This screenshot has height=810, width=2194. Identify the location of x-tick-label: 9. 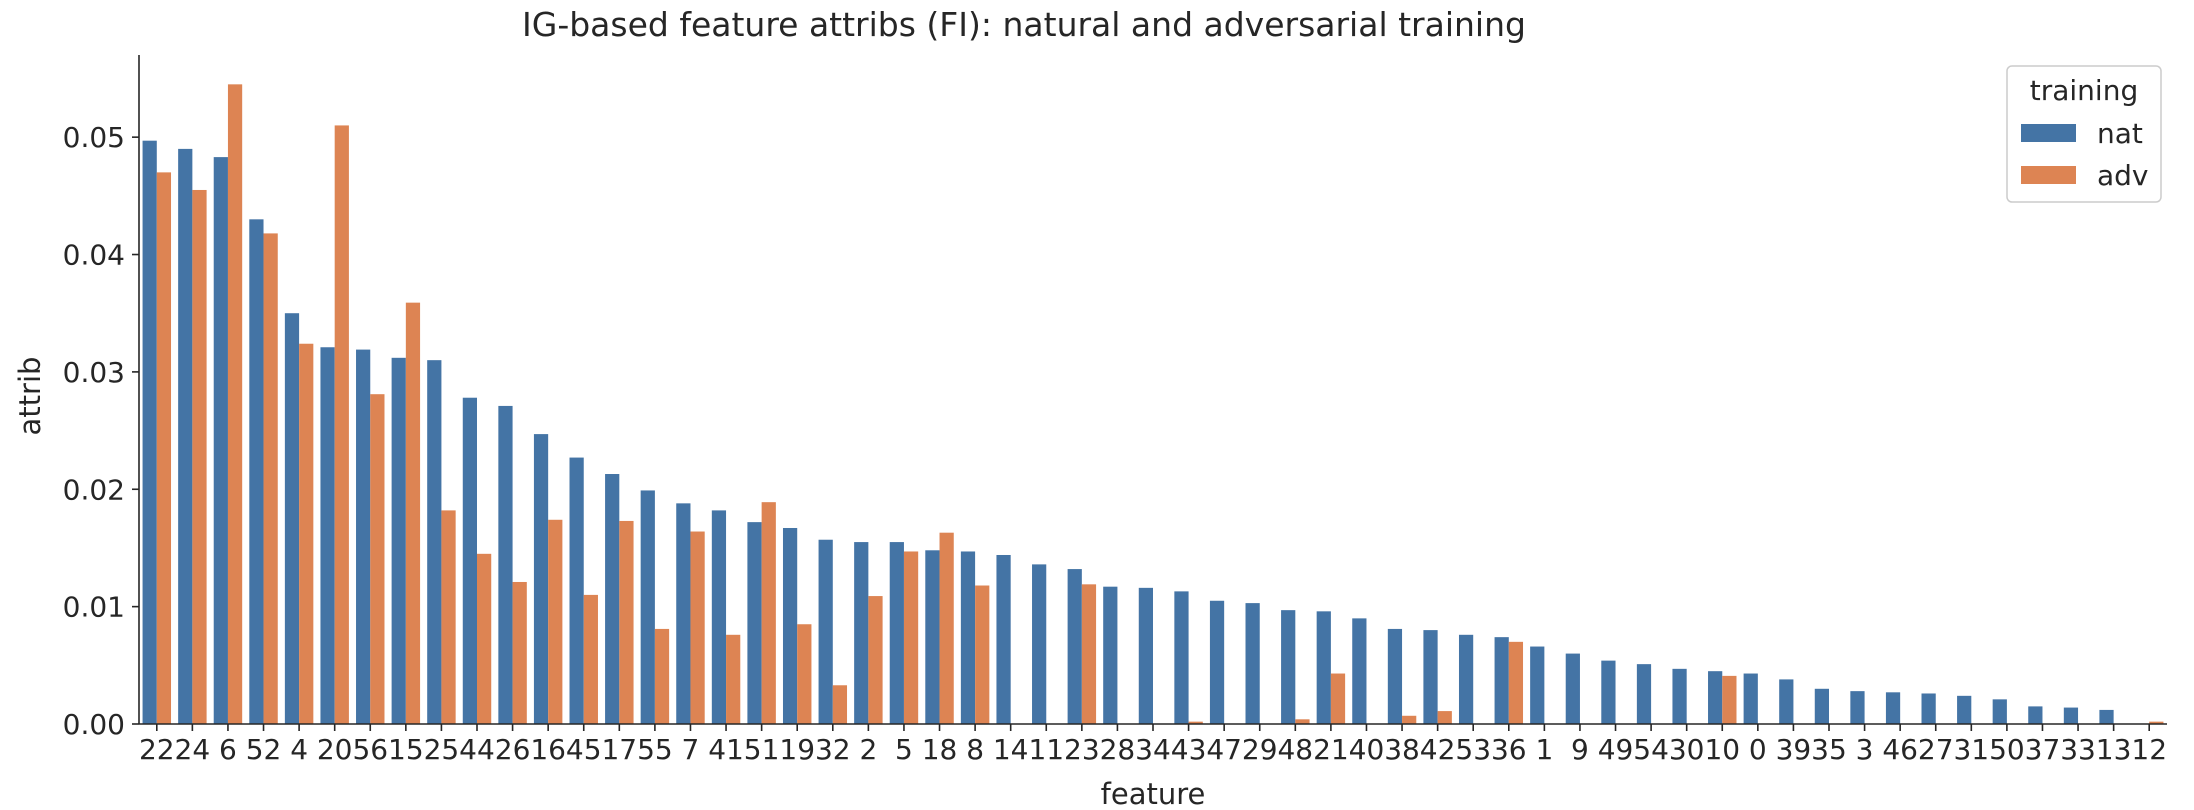
(1580, 749).